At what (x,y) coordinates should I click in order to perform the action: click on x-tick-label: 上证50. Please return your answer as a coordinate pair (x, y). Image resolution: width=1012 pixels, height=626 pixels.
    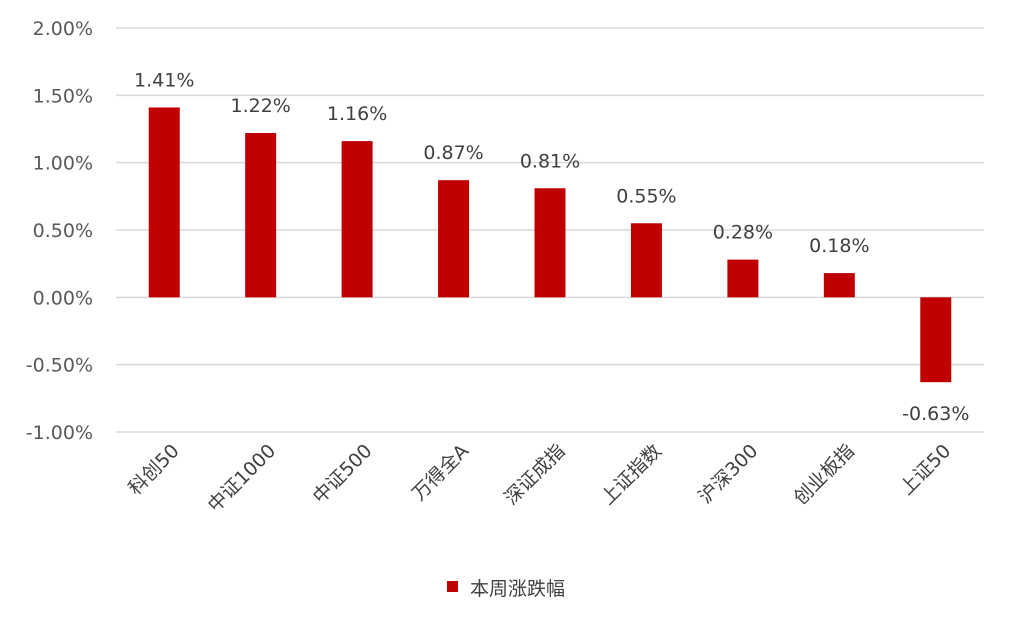
    Looking at the image, I should click on (926, 470).